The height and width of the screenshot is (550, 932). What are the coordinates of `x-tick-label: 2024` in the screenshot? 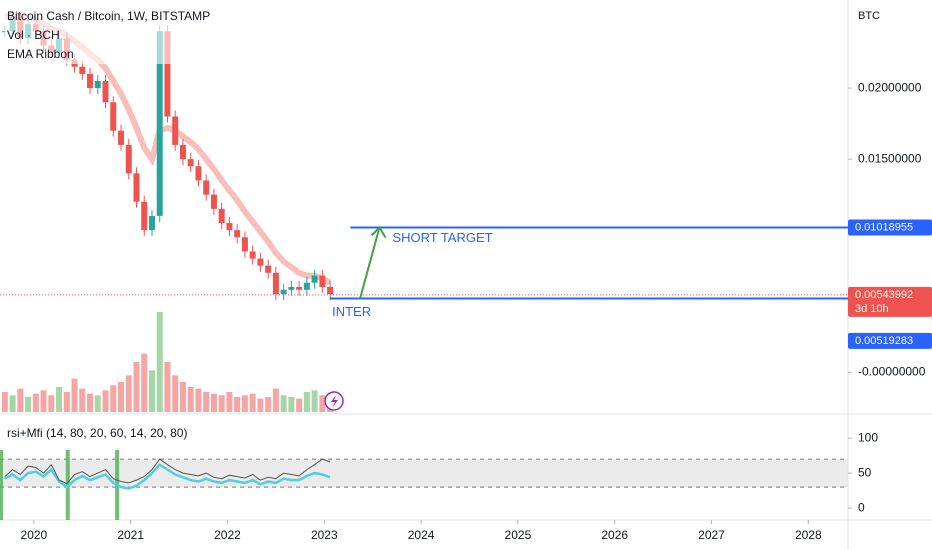 It's located at (421, 535).